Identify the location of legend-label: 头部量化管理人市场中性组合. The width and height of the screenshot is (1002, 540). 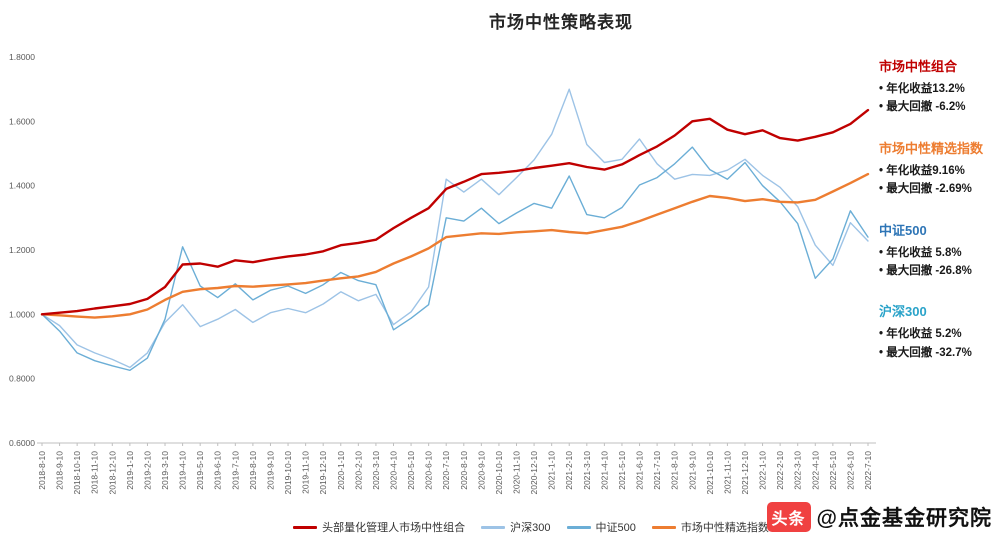
(394, 528).